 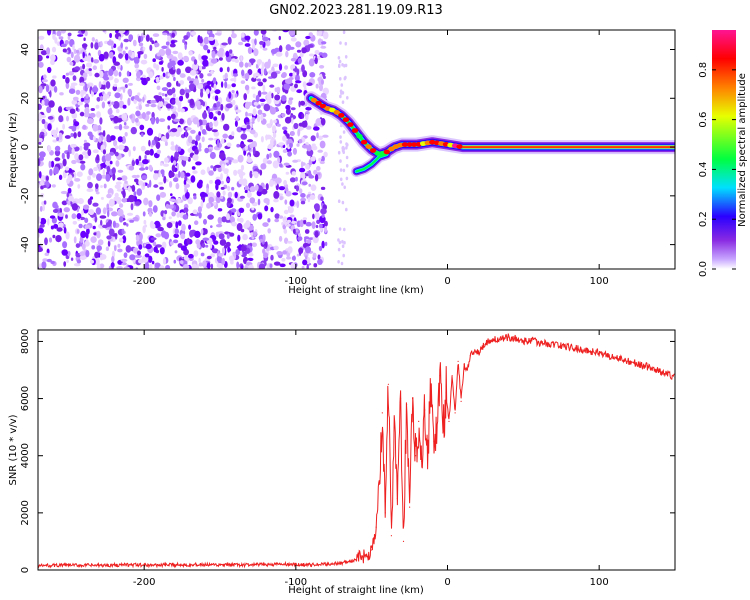 What do you see at coordinates (25, 512) in the screenshot?
I see `y-tick-label: 2000` at bounding box center [25, 512].